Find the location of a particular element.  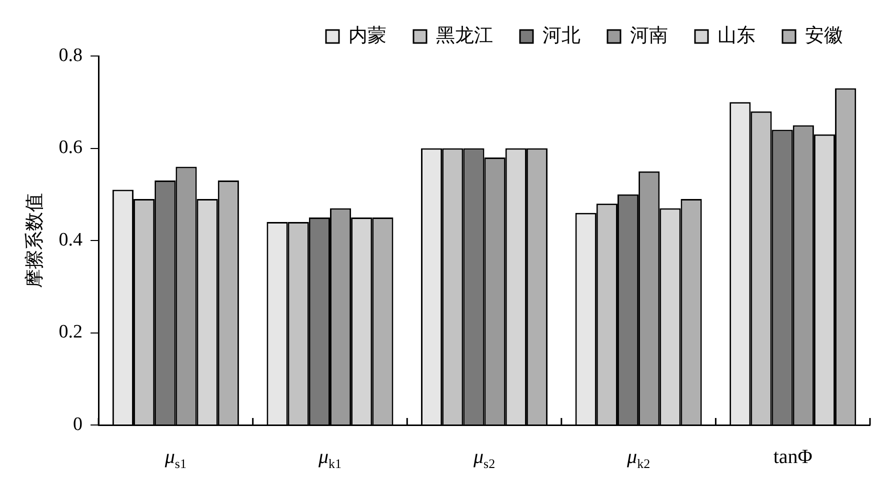

legend-label: 内蒙 is located at coordinates (367, 35).